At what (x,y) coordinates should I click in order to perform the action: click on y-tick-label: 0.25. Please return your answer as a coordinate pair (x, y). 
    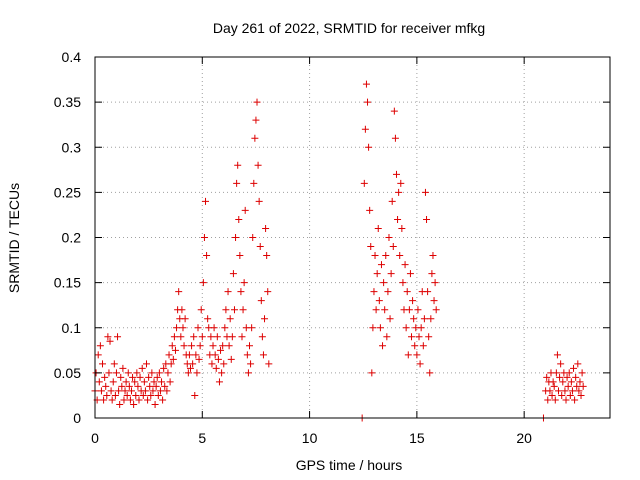
    Looking at the image, I should click on (67, 192).